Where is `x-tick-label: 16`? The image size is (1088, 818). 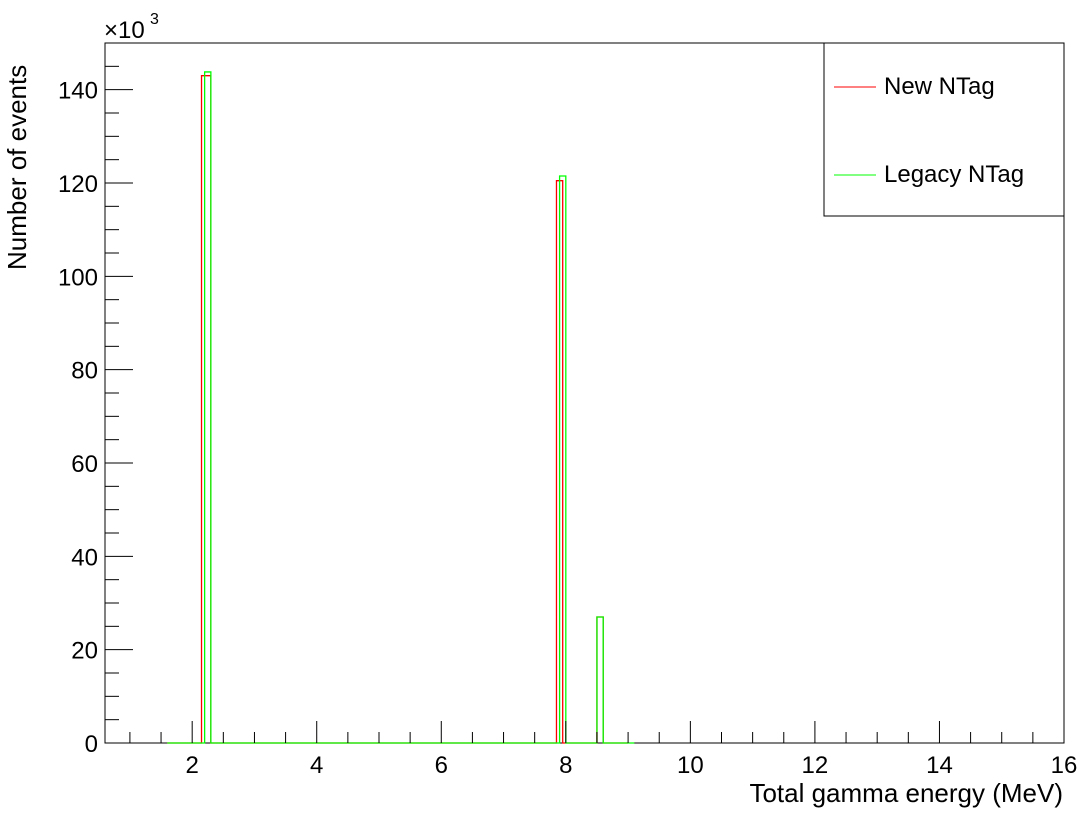
x-tick-label: 16 is located at coordinates (1064, 765).